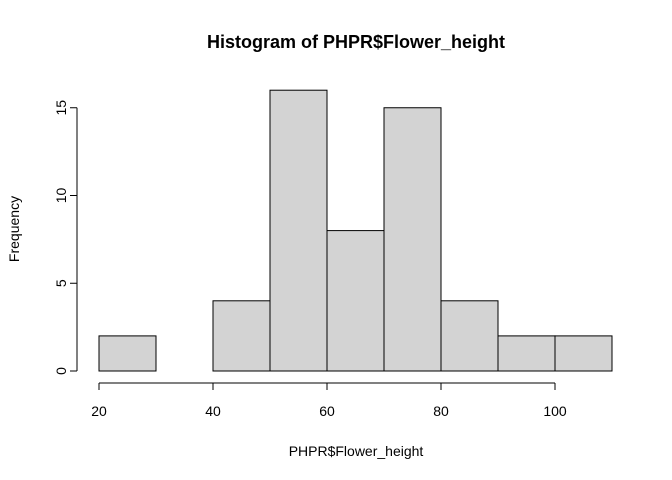  I want to click on x-tick-label-40: 40, so click(213, 411).